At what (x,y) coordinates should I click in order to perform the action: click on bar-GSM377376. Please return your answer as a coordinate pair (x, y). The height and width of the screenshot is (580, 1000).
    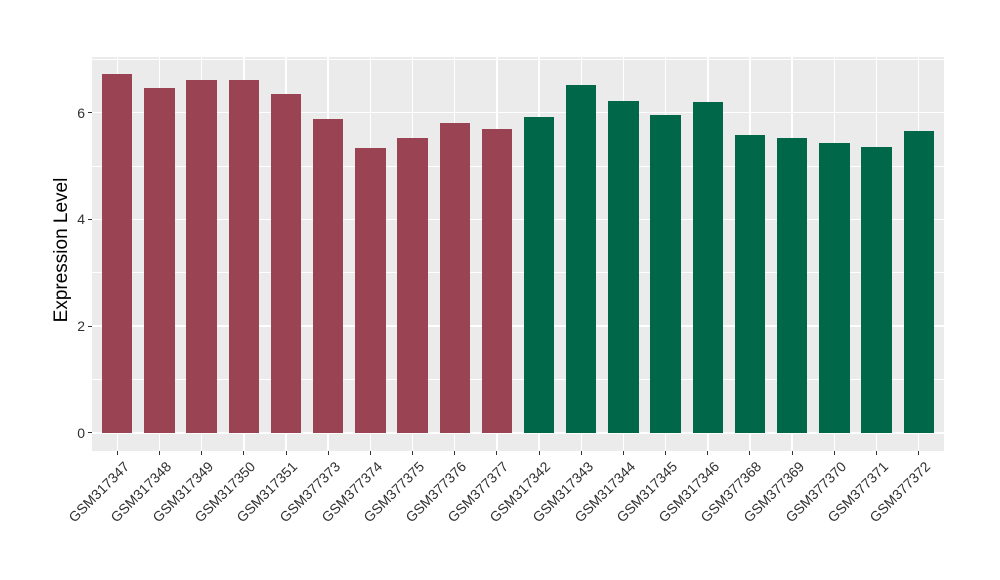
    Looking at the image, I should click on (454, 278).